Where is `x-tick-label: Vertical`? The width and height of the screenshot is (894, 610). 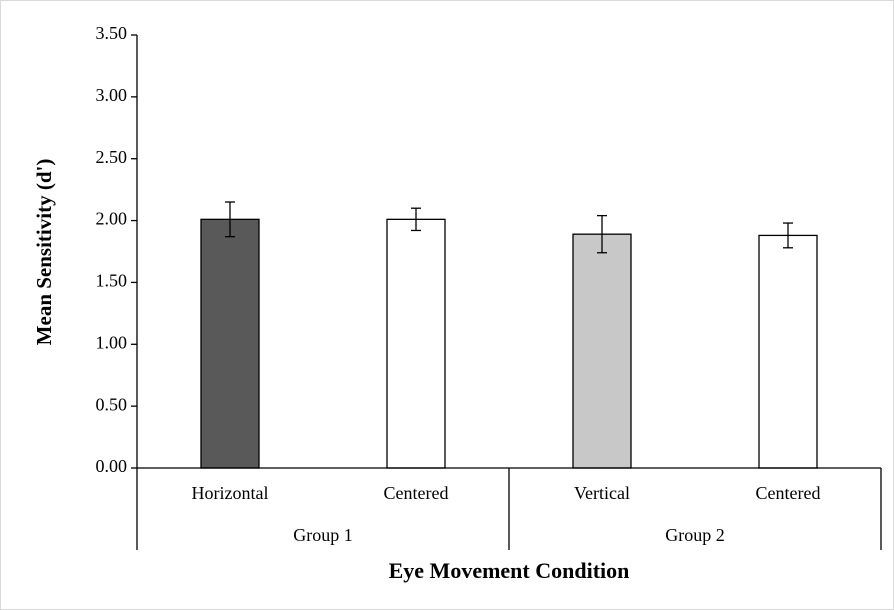
x-tick-label: Vertical is located at coordinates (602, 493).